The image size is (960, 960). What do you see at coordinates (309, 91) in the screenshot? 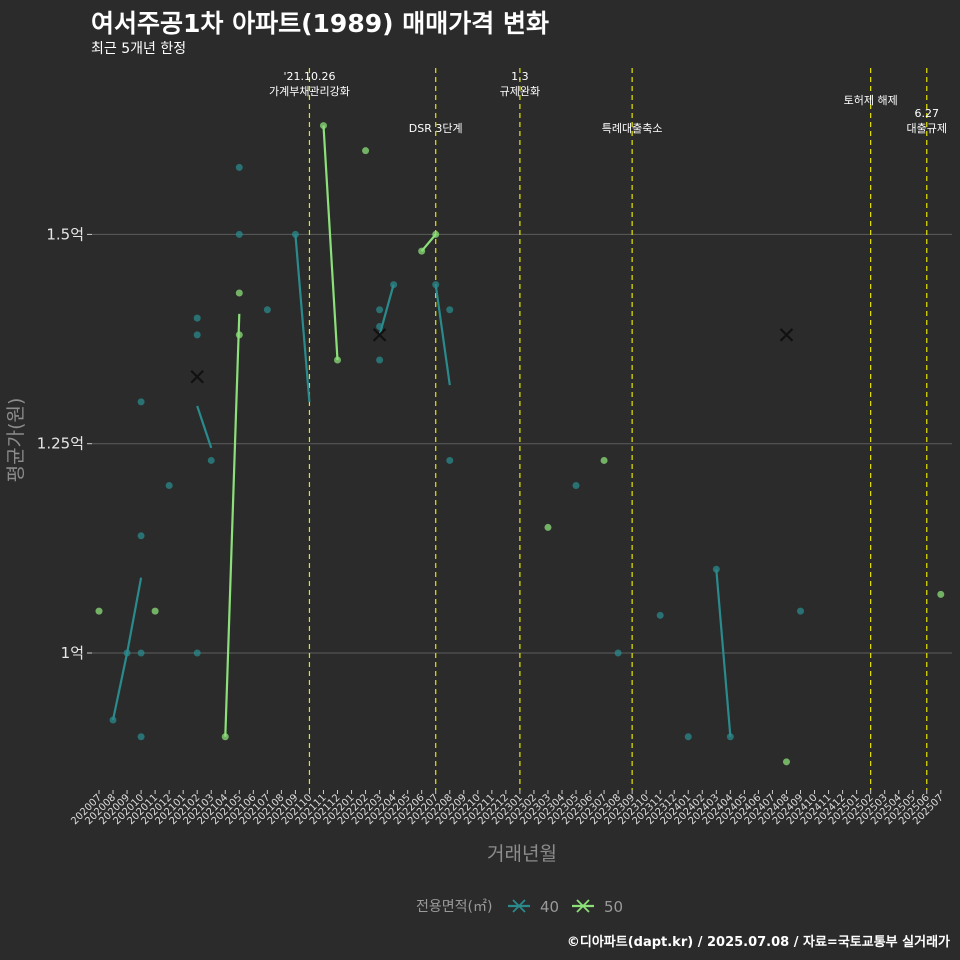
I see `event-label: 가계부채관리강화` at bounding box center [309, 91].